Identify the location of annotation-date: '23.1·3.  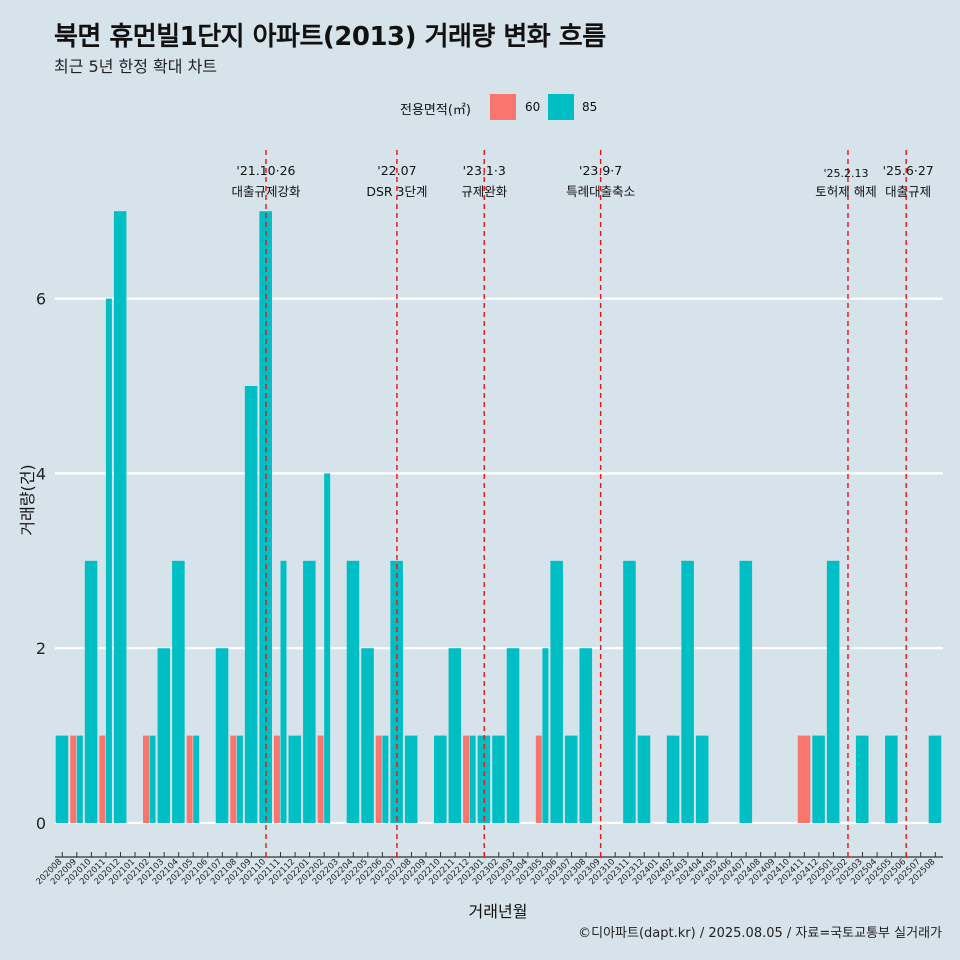
(484, 170).